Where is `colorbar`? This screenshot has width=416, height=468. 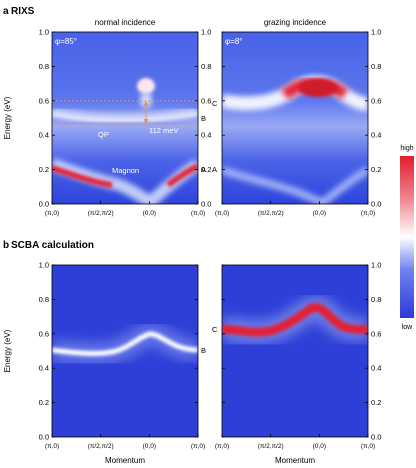 colorbar is located at coordinates (407, 237).